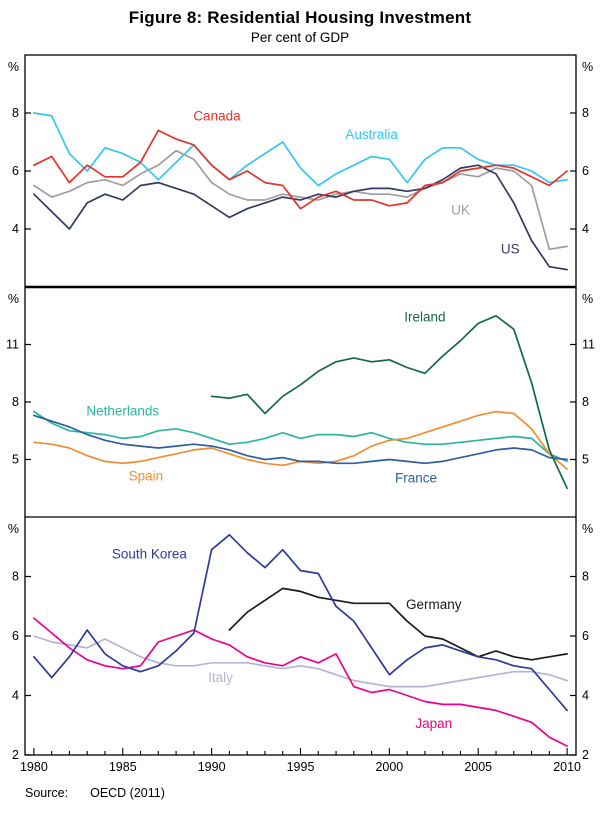 The height and width of the screenshot is (816, 600). Describe the element at coordinates (371, 134) in the screenshot. I see `svg-text: Australia` at that location.